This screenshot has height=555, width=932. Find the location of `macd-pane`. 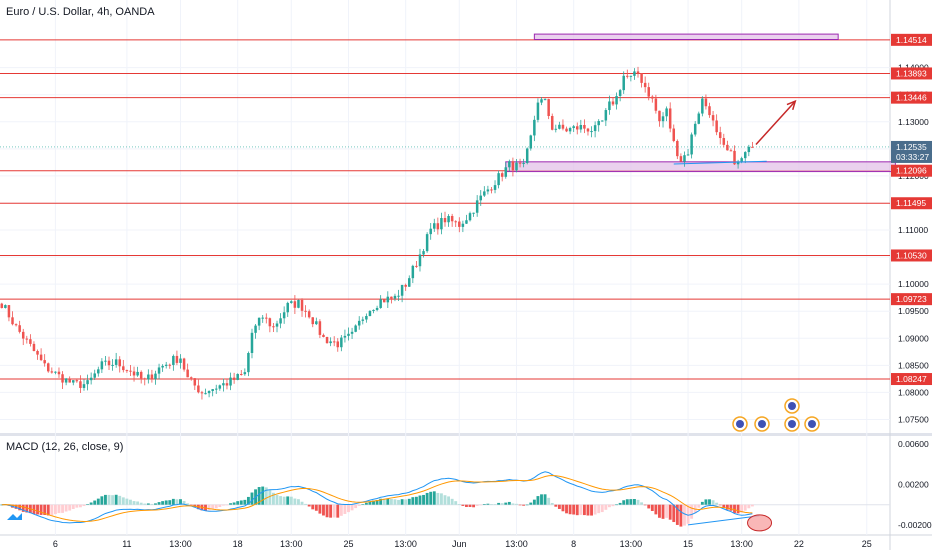

macd-pane is located at coordinates (445, 501).